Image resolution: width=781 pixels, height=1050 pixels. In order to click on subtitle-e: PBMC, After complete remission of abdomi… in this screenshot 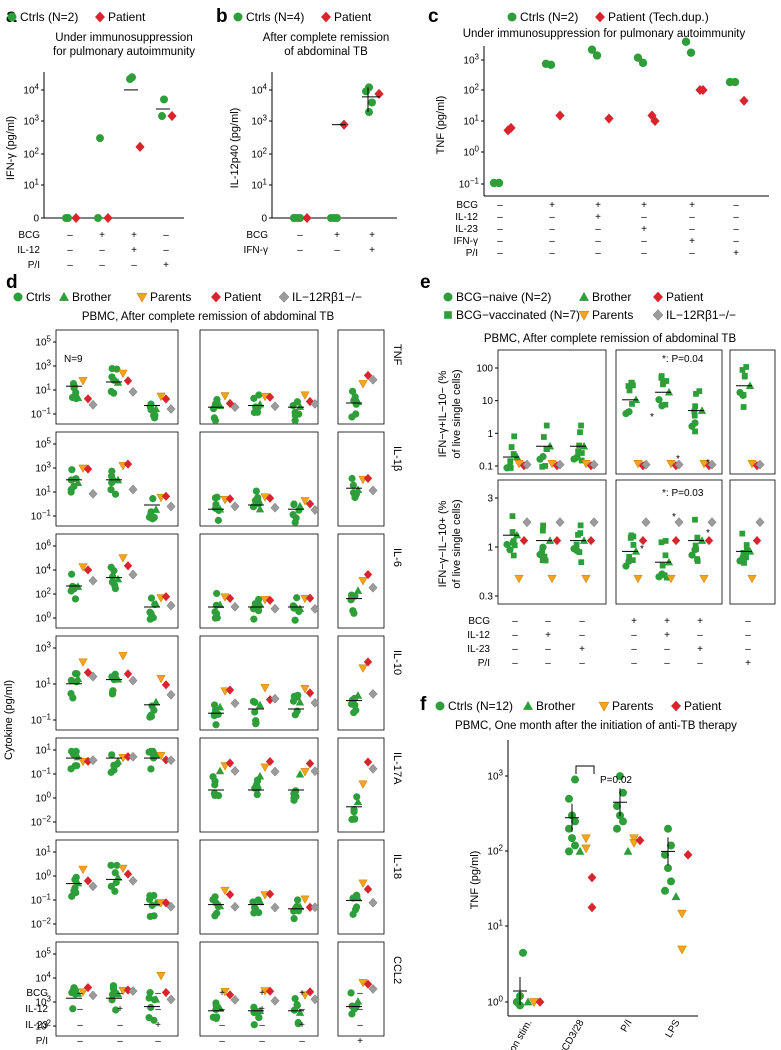, I will do `click(610, 339)`.